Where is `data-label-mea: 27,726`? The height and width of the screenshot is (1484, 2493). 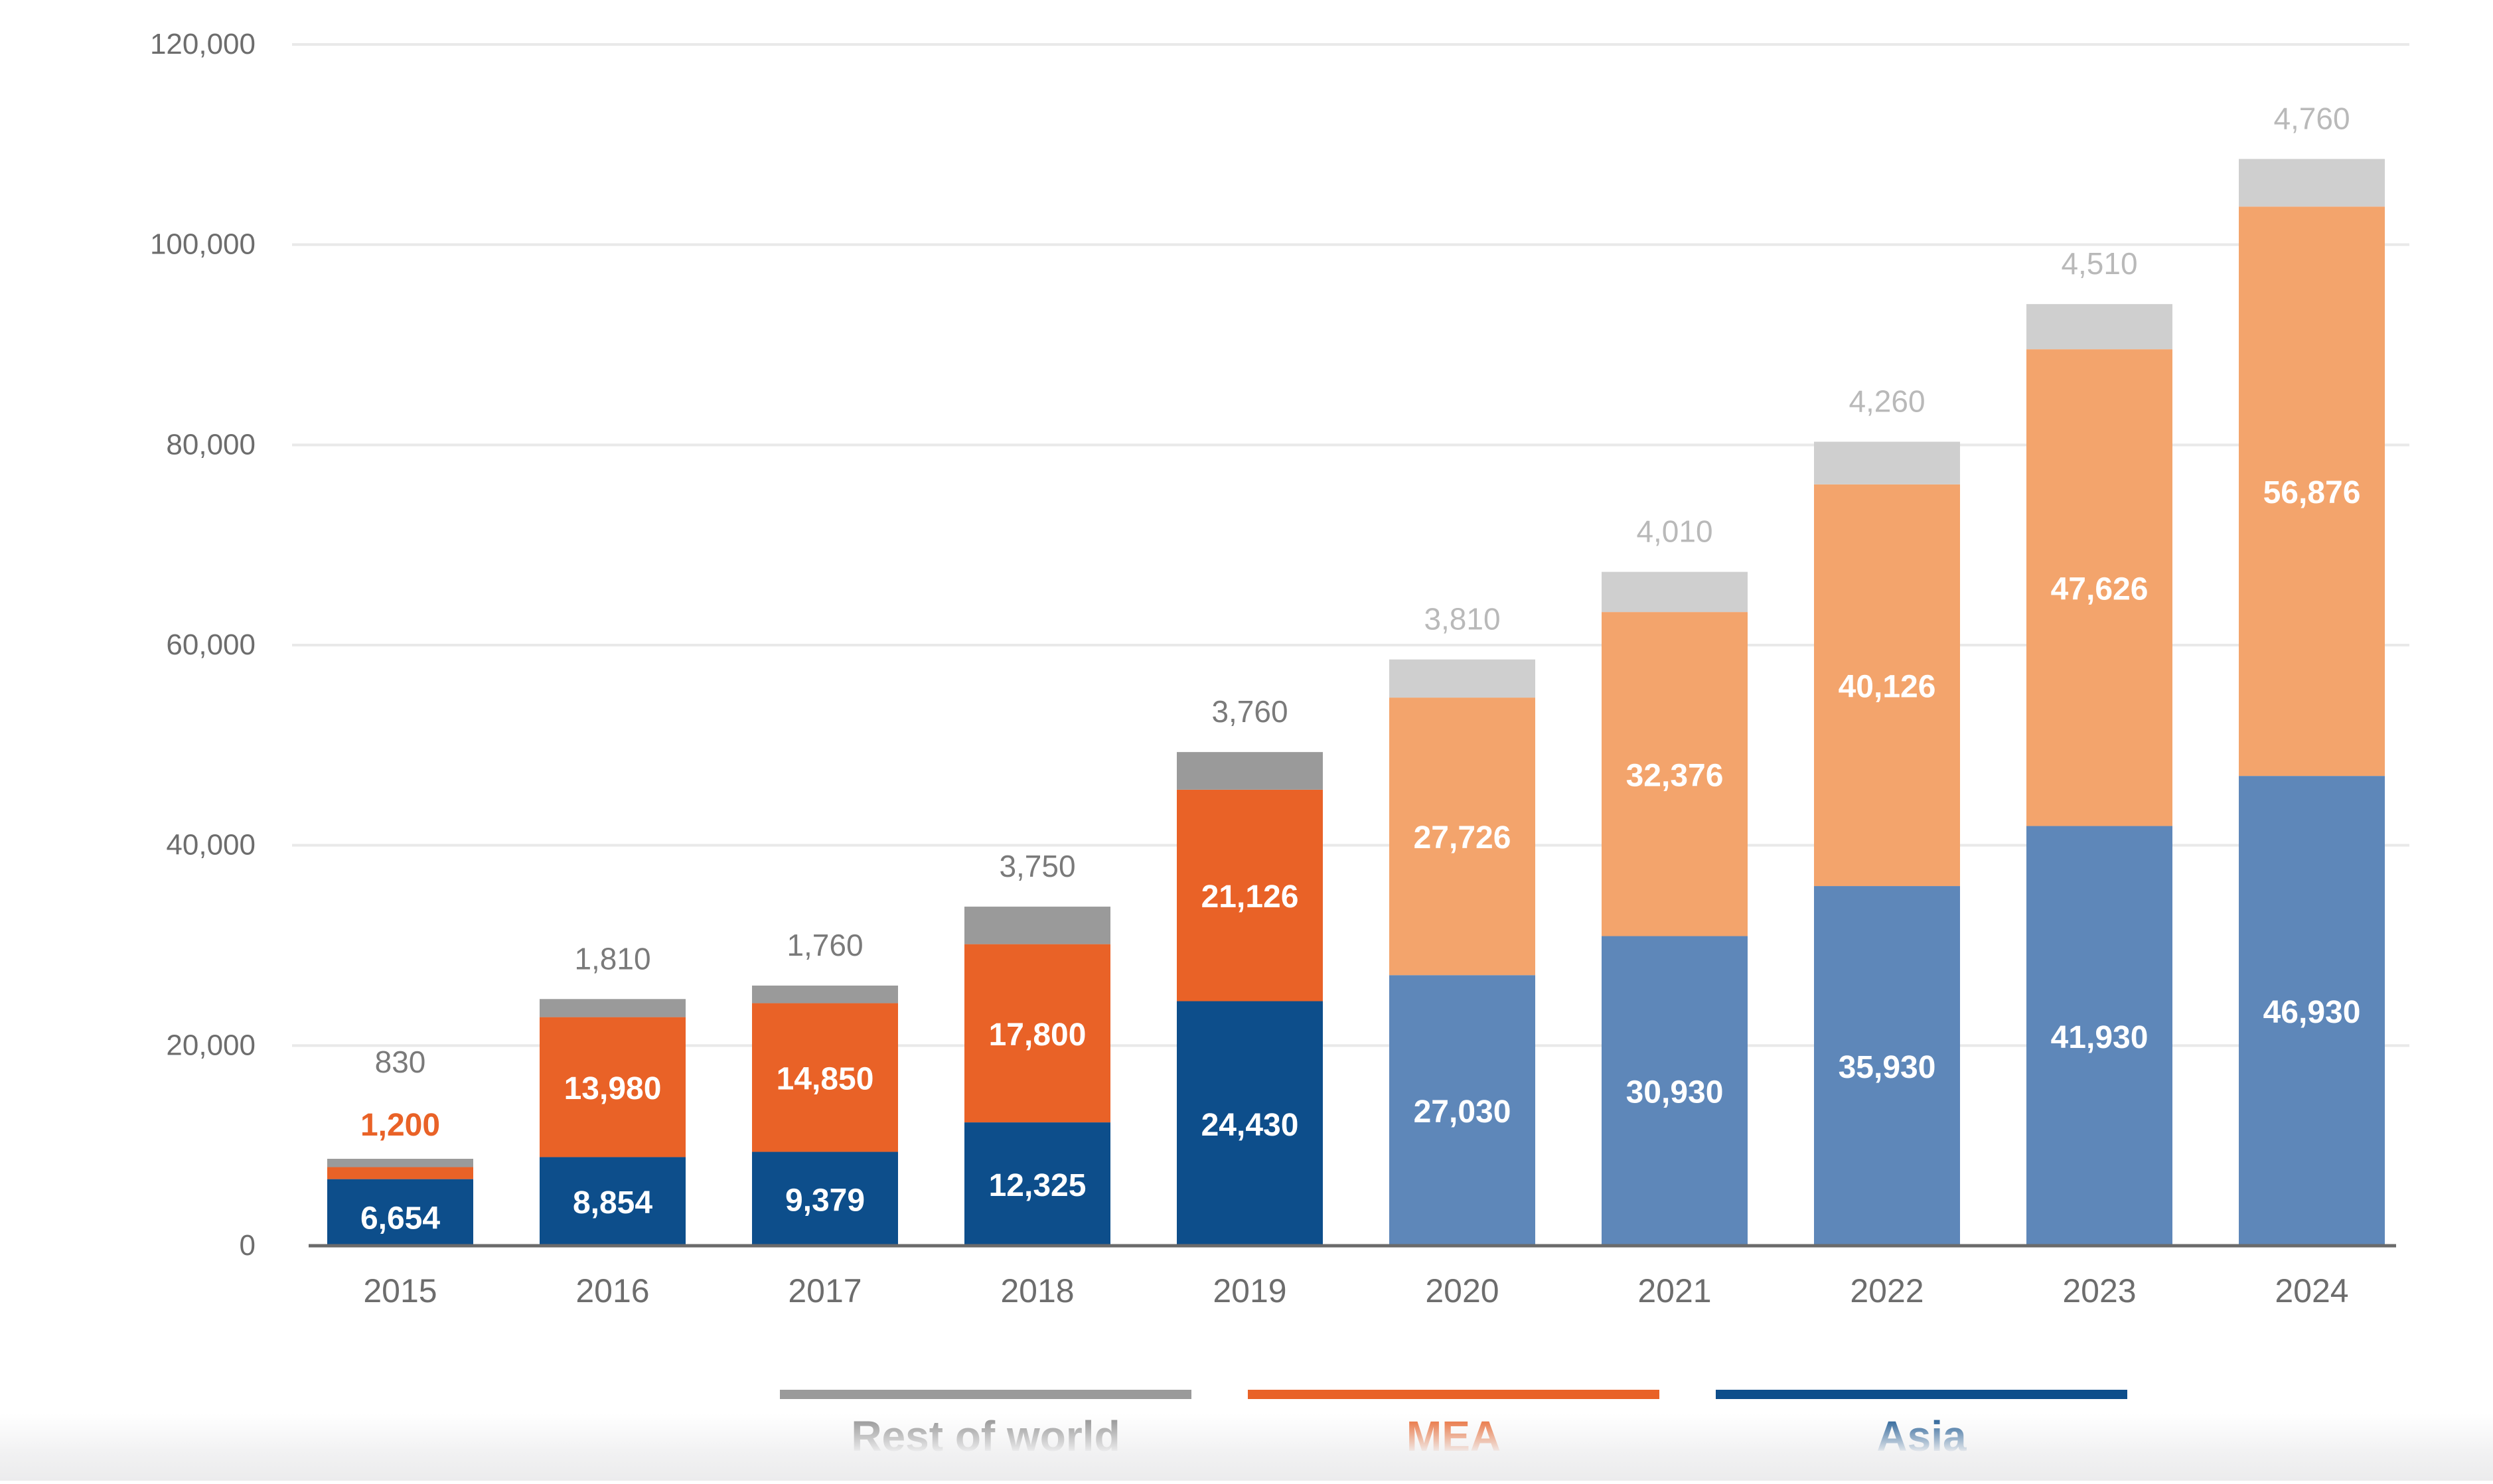
data-label-mea: 27,726 is located at coordinates (1462, 838).